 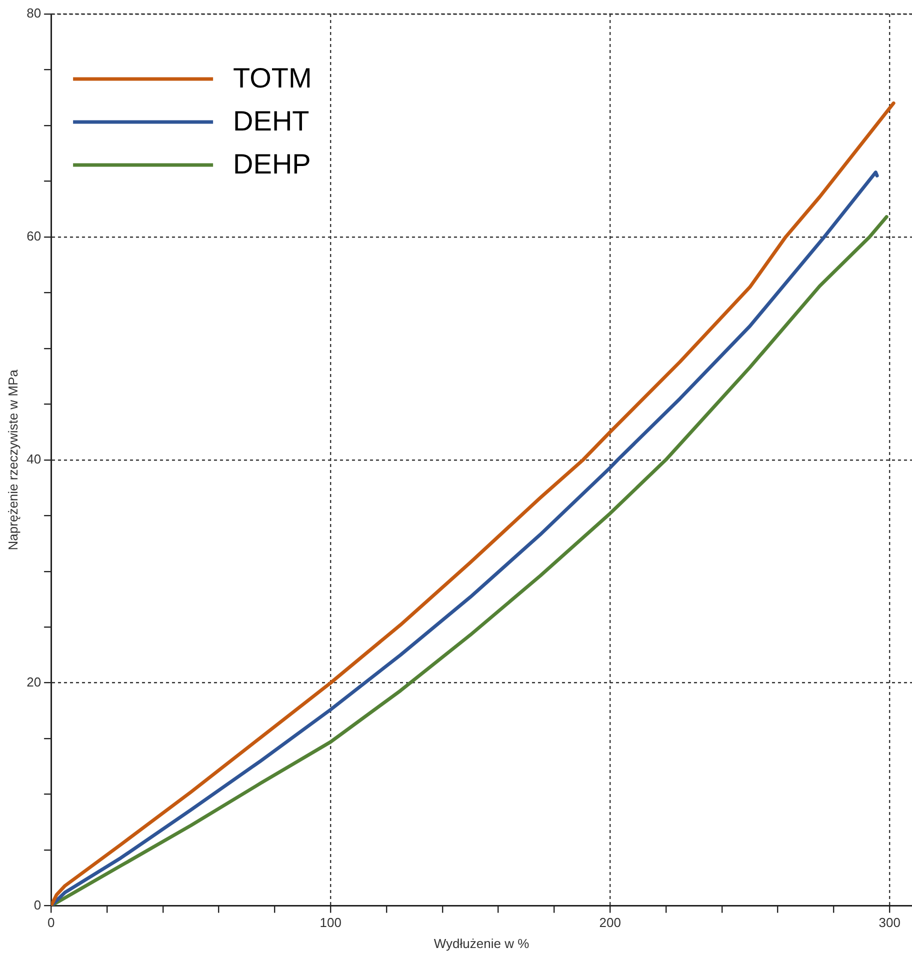 What do you see at coordinates (272, 164) in the screenshot?
I see `legend-label: DEHP` at bounding box center [272, 164].